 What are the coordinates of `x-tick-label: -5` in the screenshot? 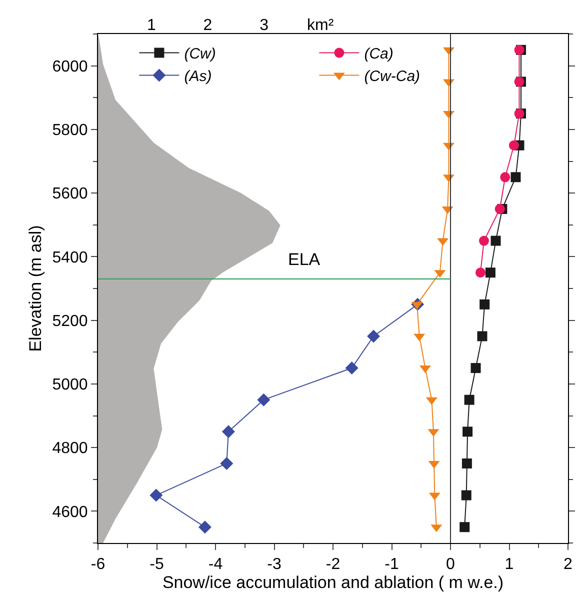 It's located at (157, 565).